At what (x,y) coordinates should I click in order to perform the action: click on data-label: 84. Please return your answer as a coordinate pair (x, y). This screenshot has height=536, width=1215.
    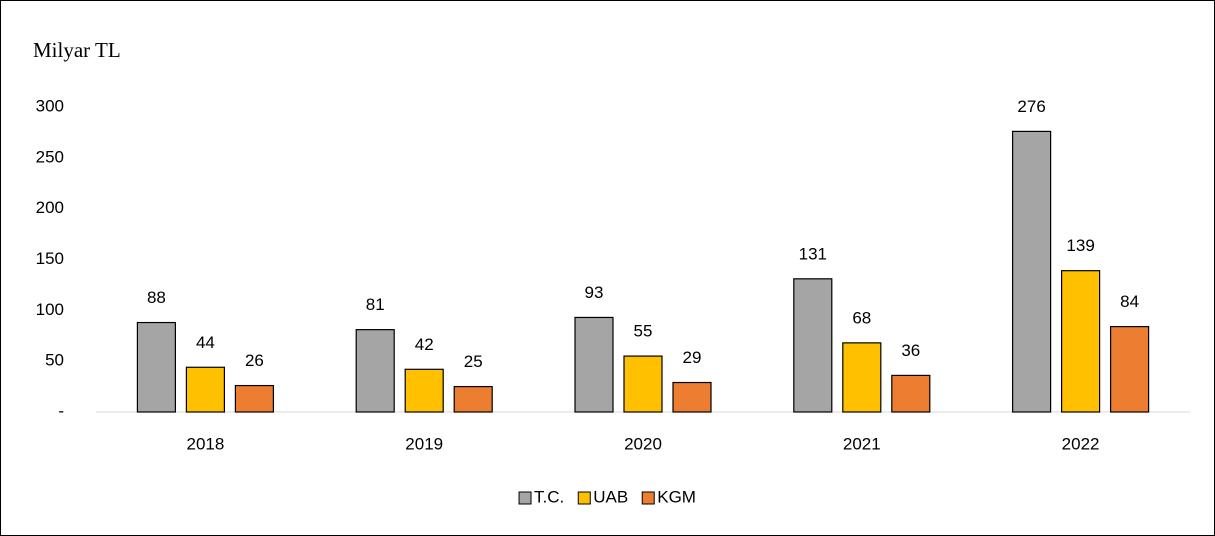
    Looking at the image, I should click on (1129, 301).